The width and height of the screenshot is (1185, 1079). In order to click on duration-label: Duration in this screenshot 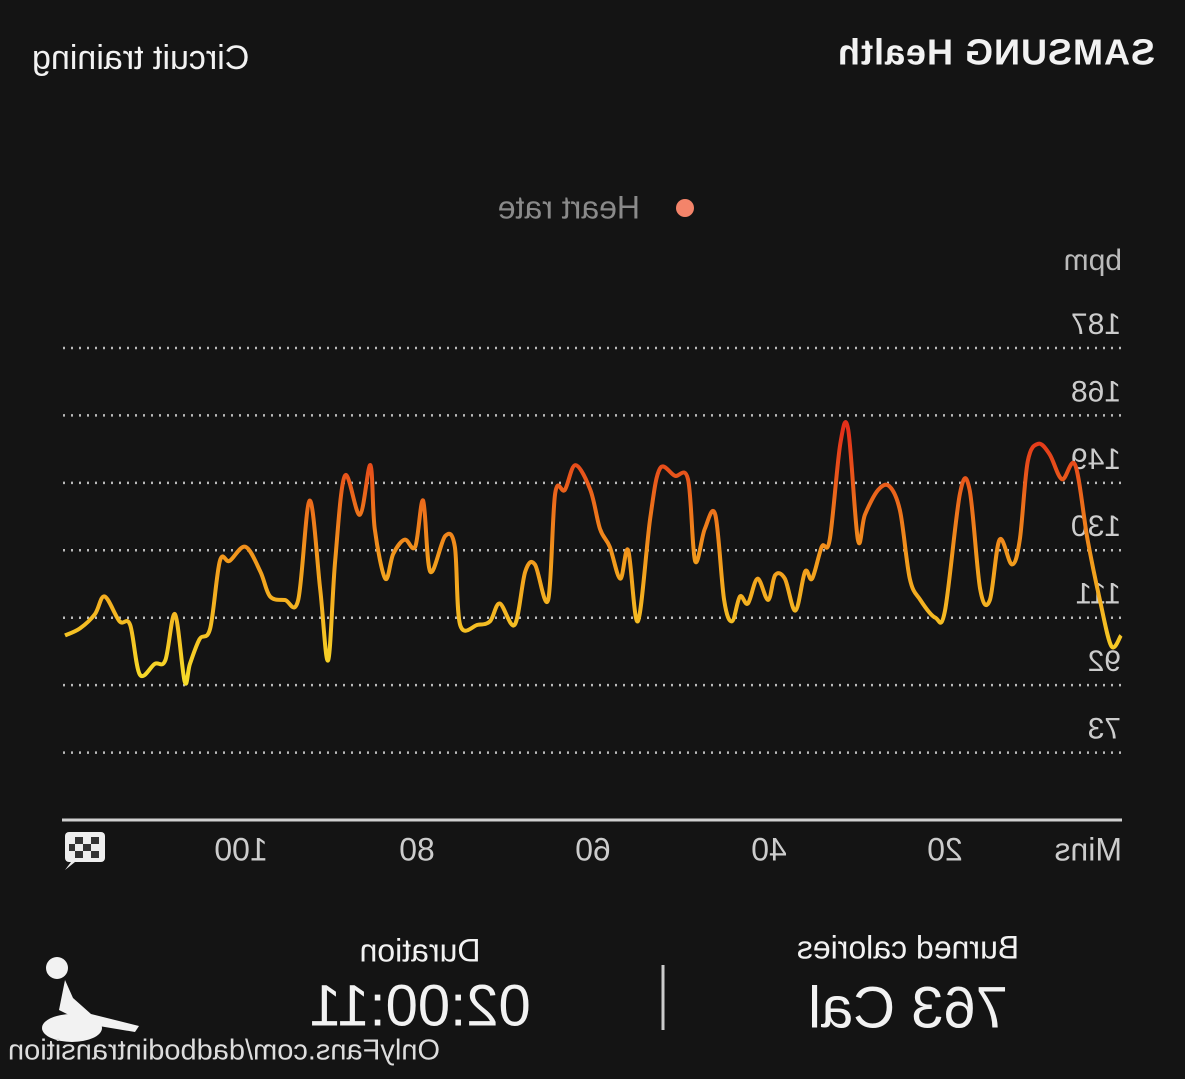, I will do `click(420, 950)`.